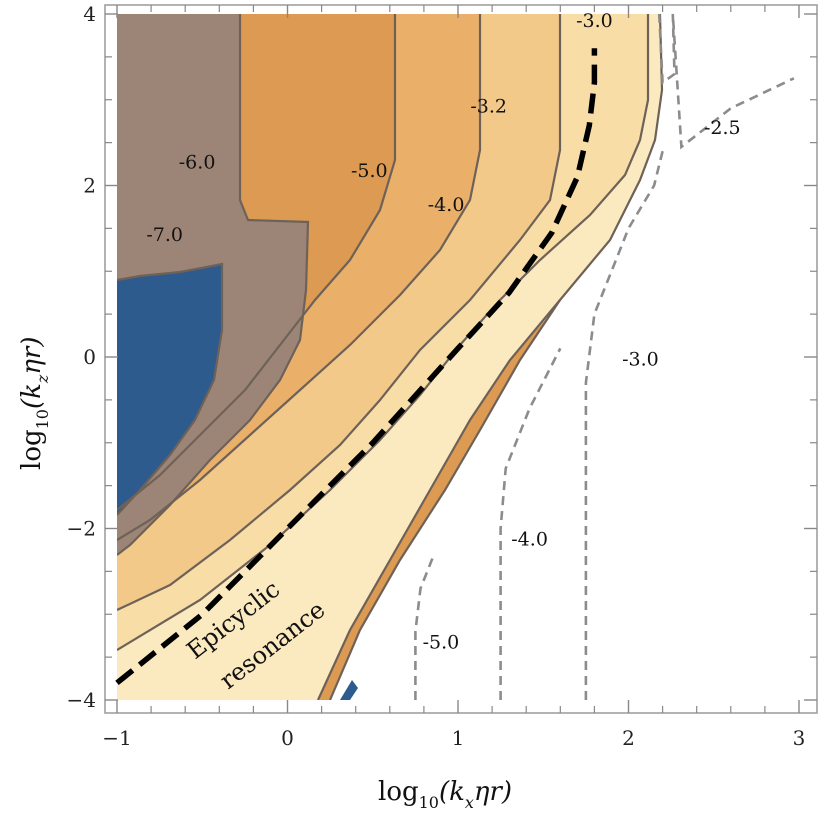  I want to click on contour-region-orange-wedge, so click(439, 500).